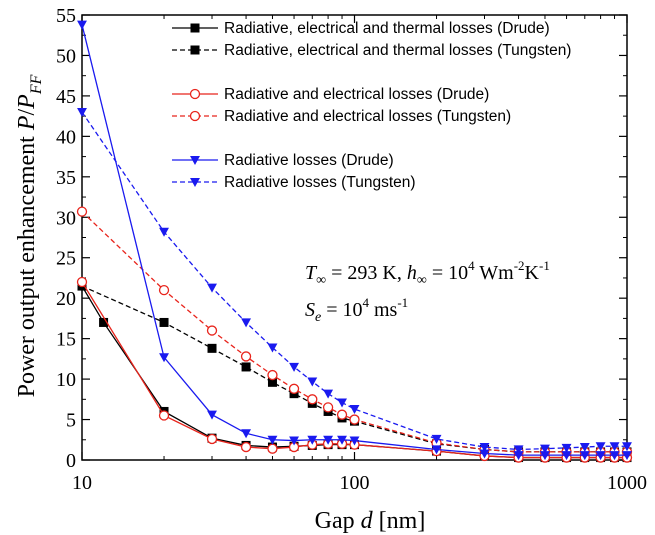 The width and height of the screenshot is (655, 535). What do you see at coordinates (355, 483) in the screenshot?
I see `x-tick-label: 100` at bounding box center [355, 483].